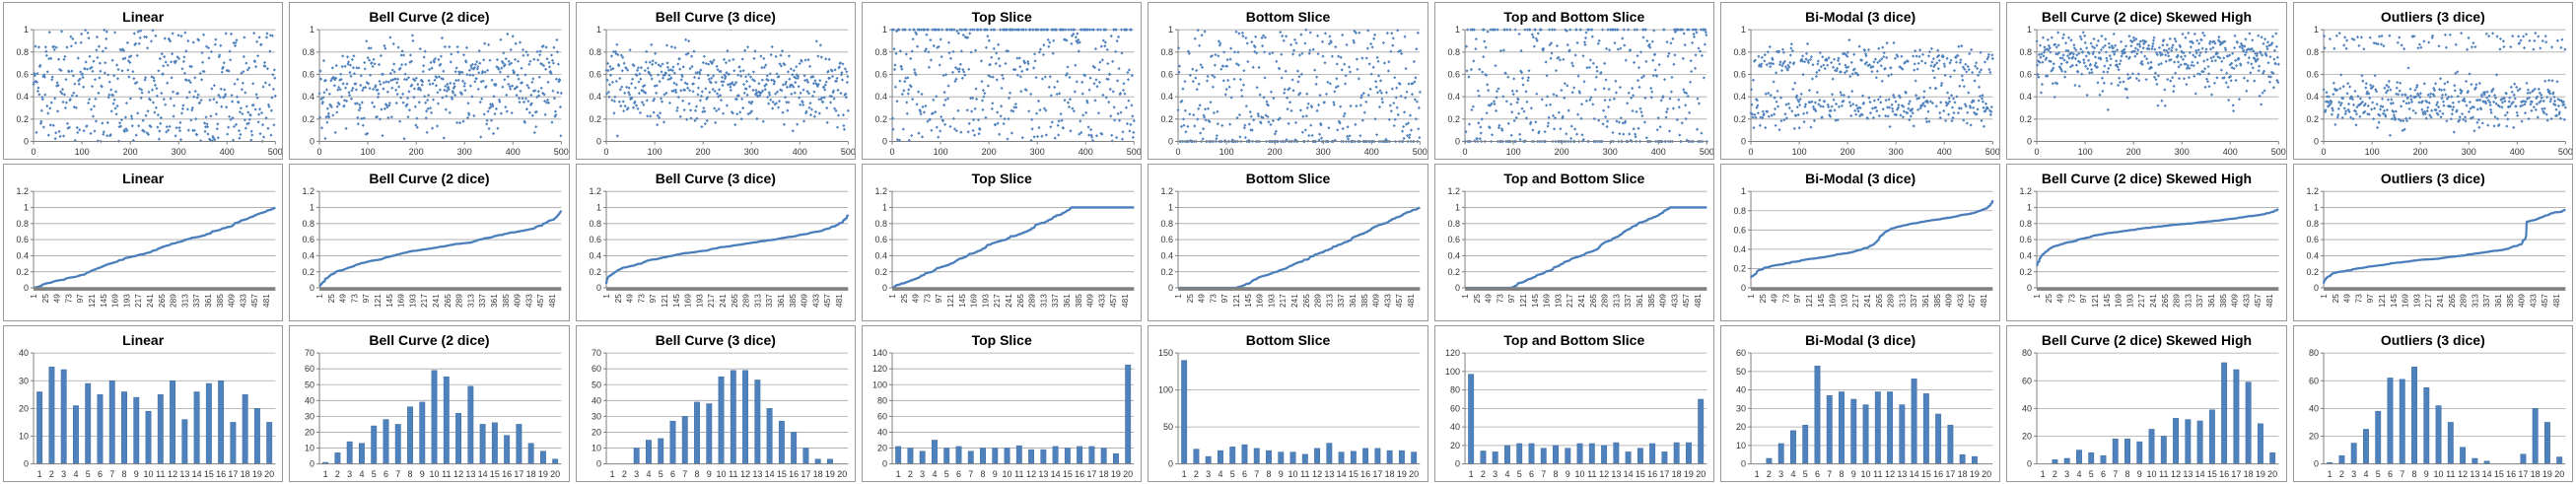  What do you see at coordinates (1288, 17) in the screenshot?
I see `chart-title: Bottom Slice` at bounding box center [1288, 17].